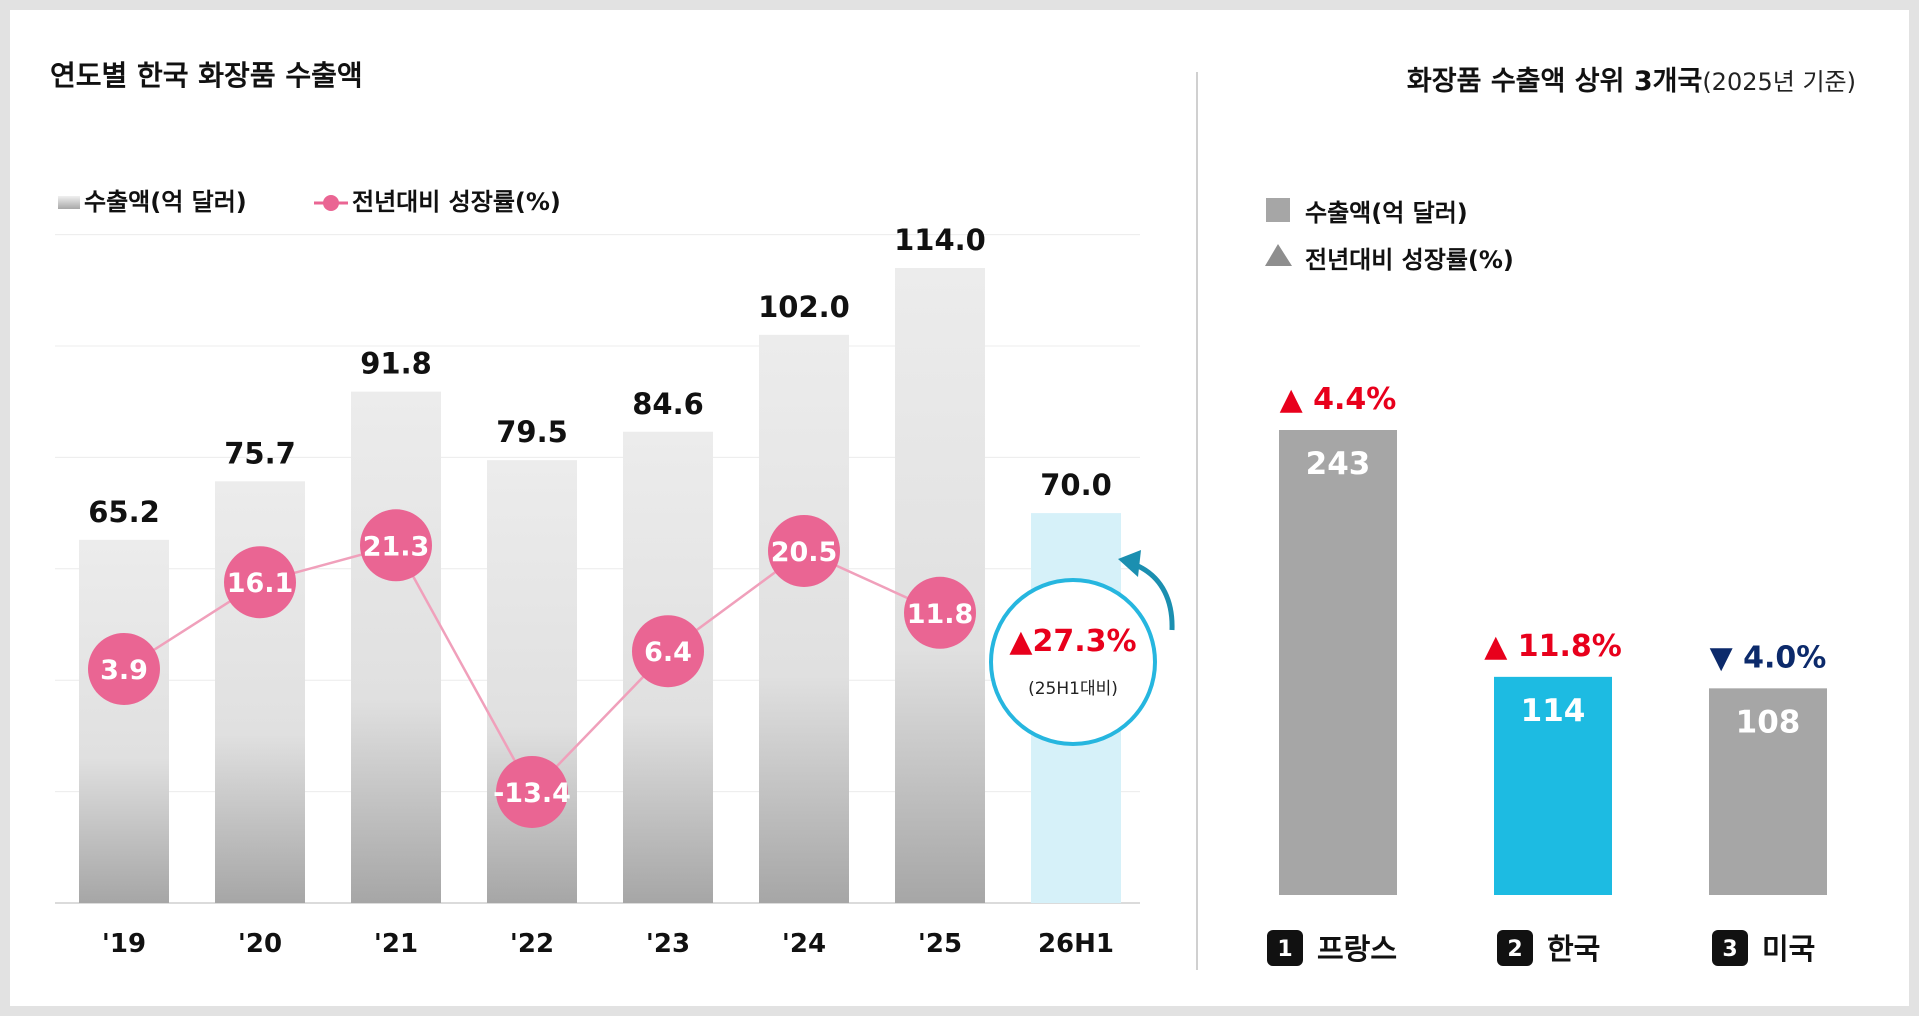  I want to click on growth-label: -13.4, so click(532, 793).